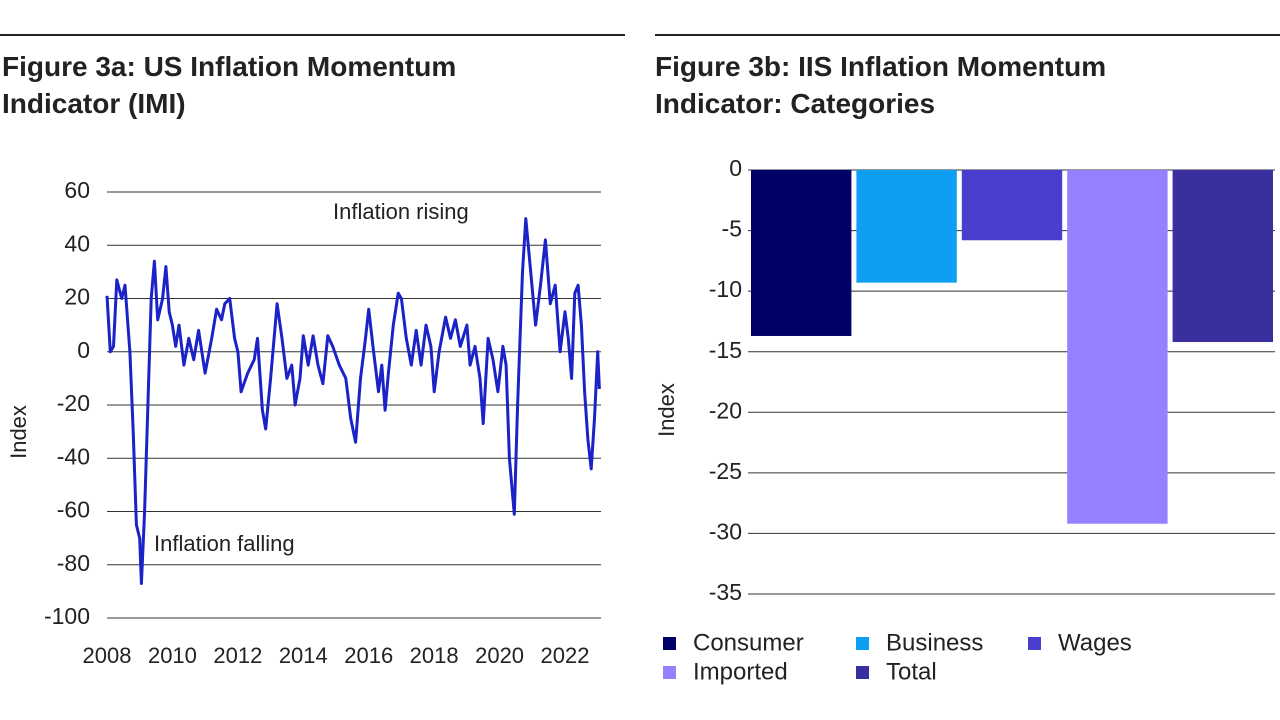  Describe the element at coordinates (732, 229) in the screenshot. I see `y-tick-label: -5` at that location.